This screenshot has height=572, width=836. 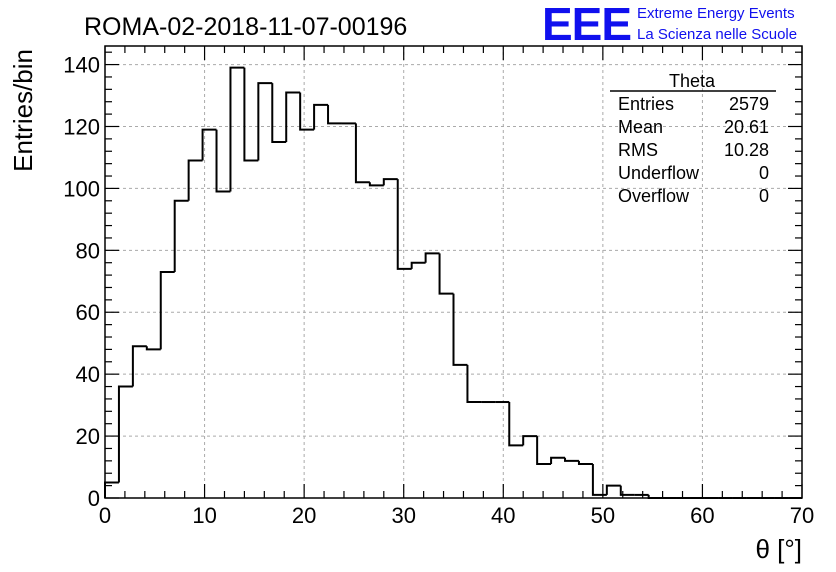 I want to click on y-axis-label: Entries/bin, so click(x=23, y=110).